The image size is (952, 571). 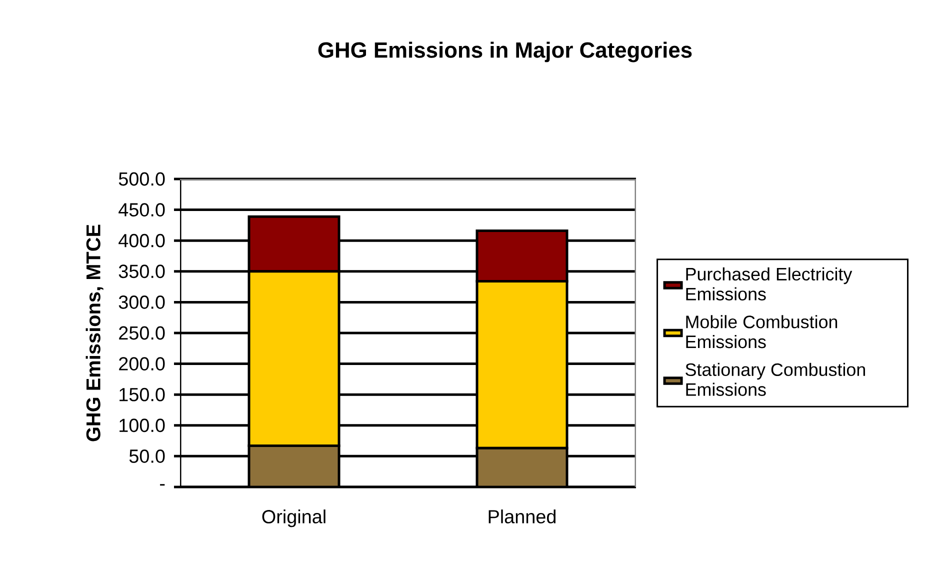 What do you see at coordinates (141, 302) in the screenshot?
I see `y-tick-label: 300.0` at bounding box center [141, 302].